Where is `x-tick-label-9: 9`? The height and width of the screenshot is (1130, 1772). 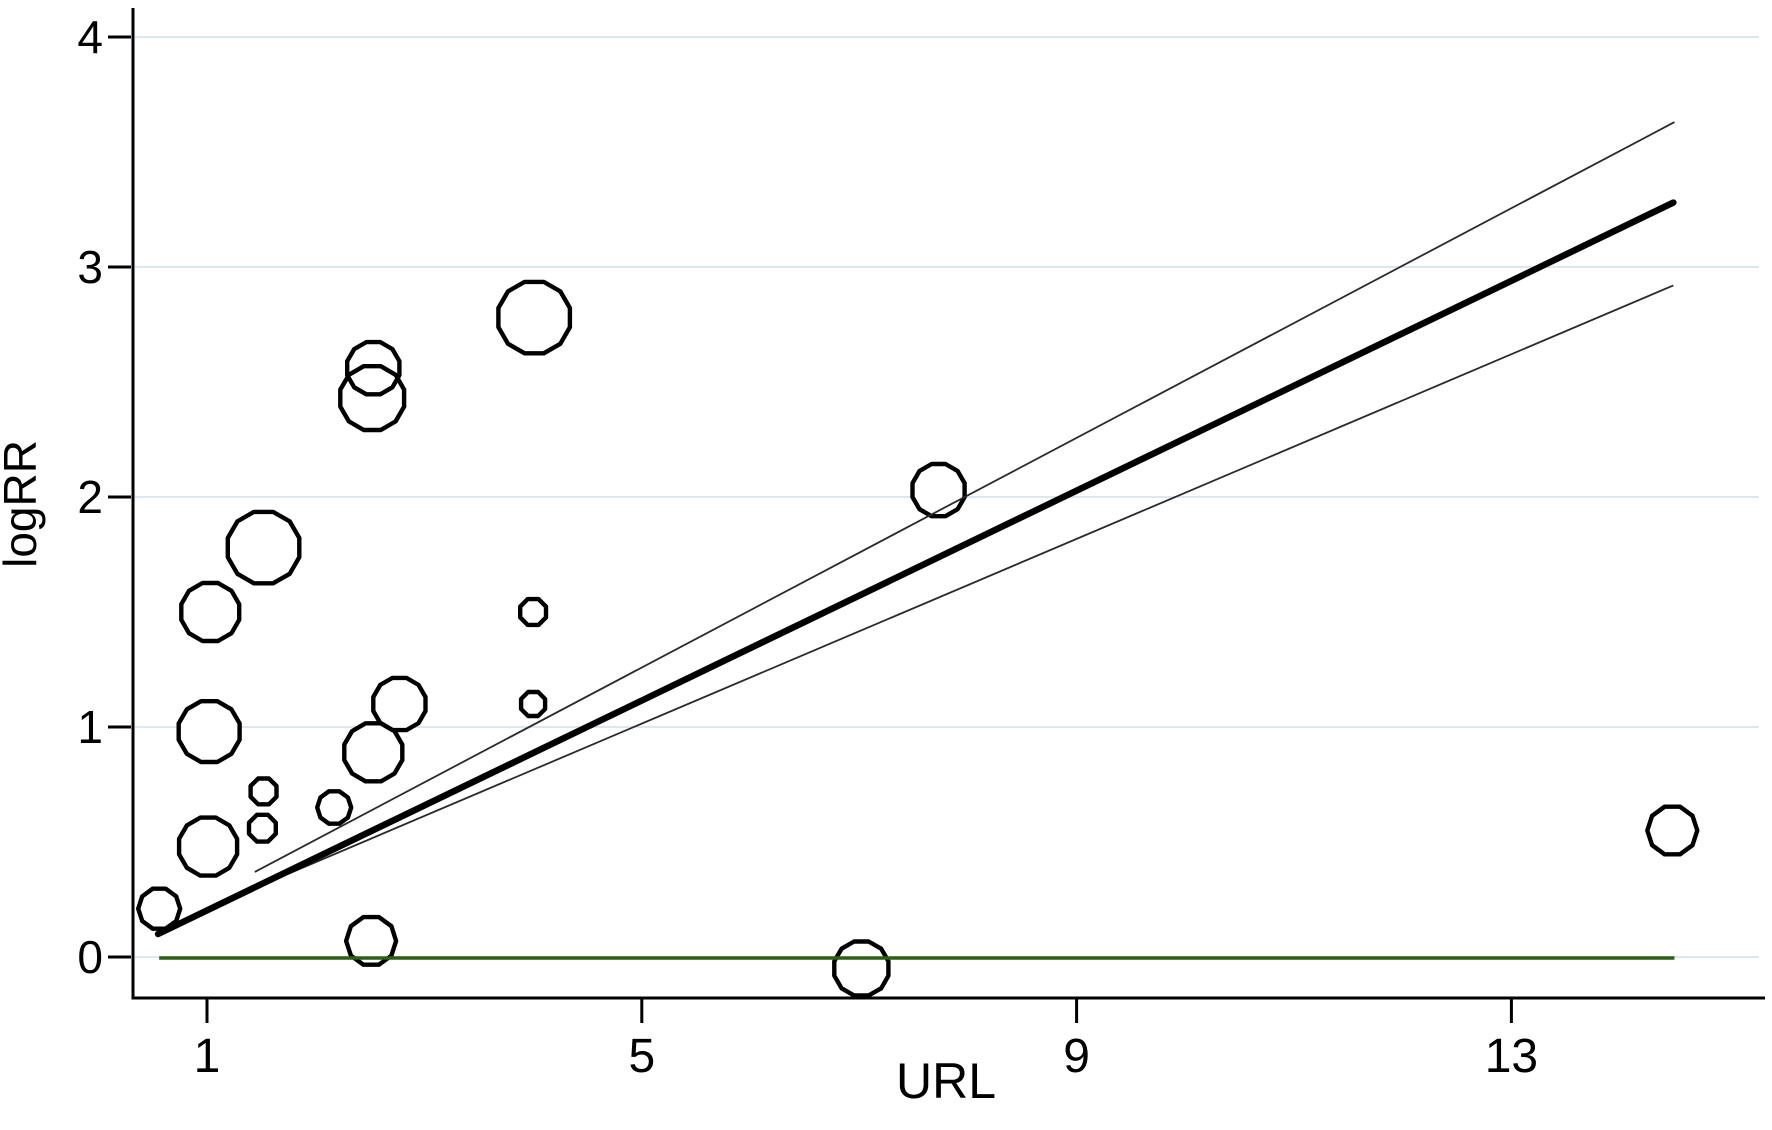
x-tick-label-9: 9 is located at coordinates (1076, 1056).